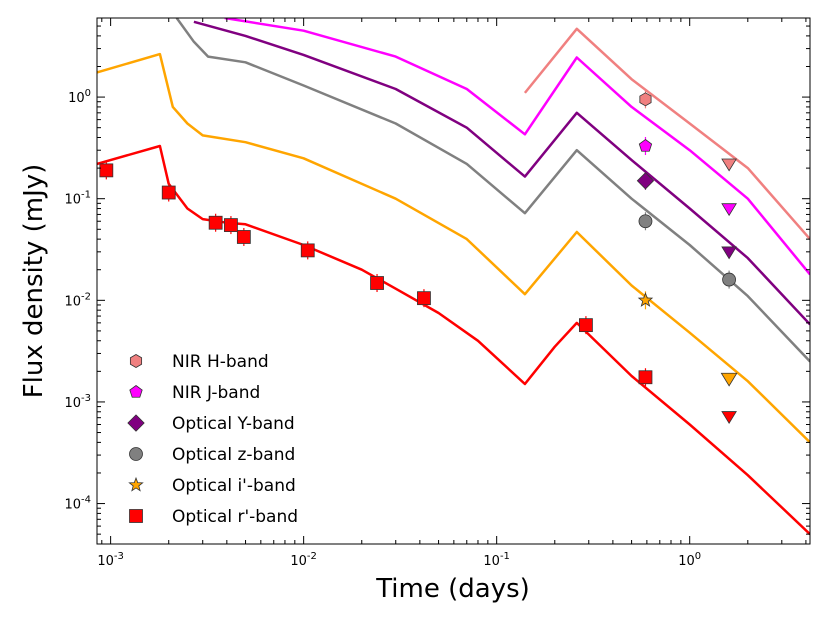  Describe the element at coordinates (79, 97) in the screenshot. I see `y-tick-label: 10⁰` at that location.